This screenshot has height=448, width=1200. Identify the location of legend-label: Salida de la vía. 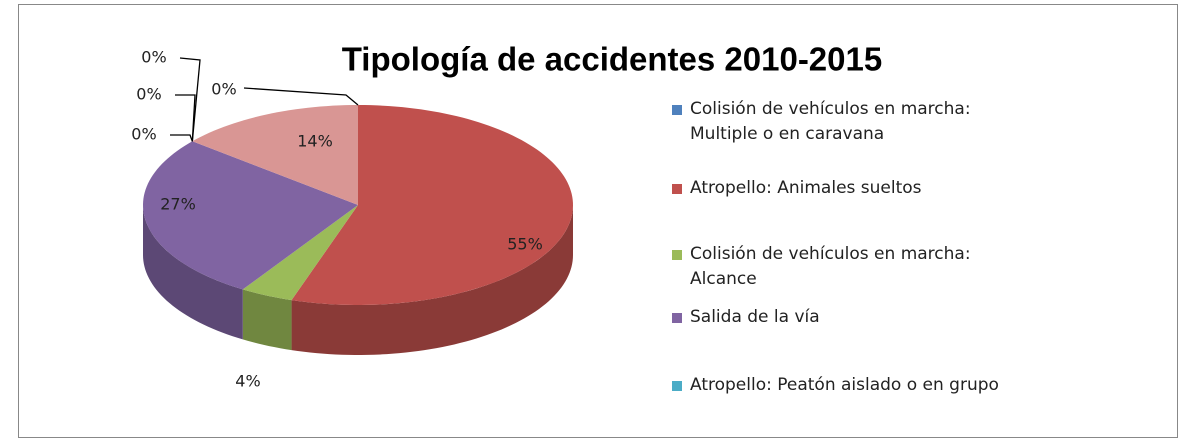
(755, 317).